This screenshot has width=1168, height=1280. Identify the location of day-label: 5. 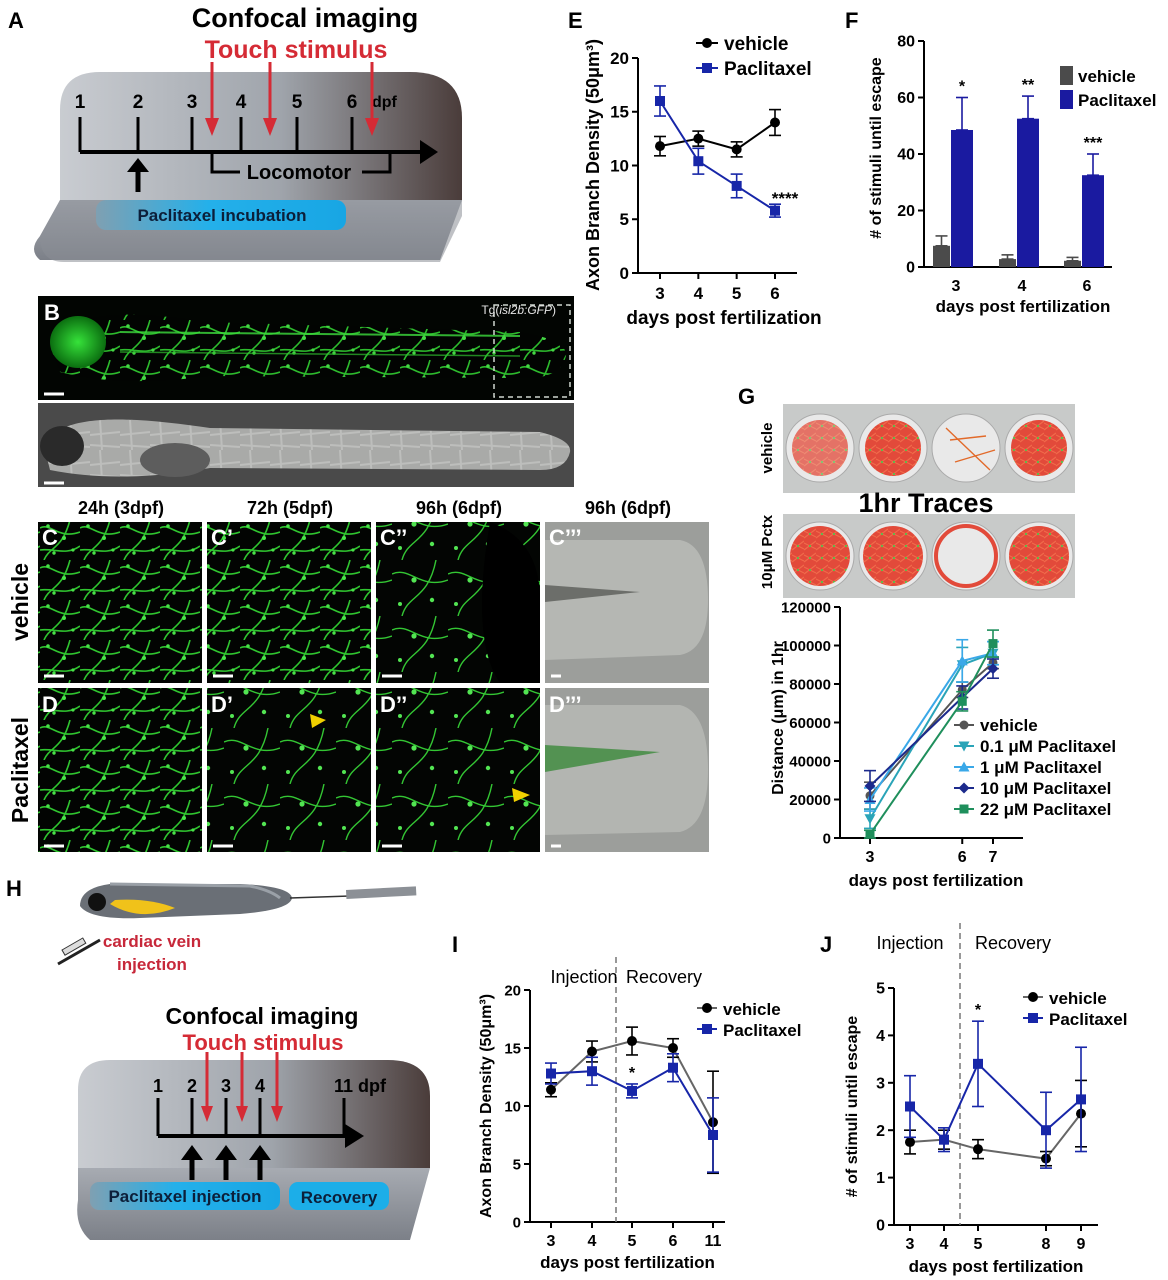
(297, 102).